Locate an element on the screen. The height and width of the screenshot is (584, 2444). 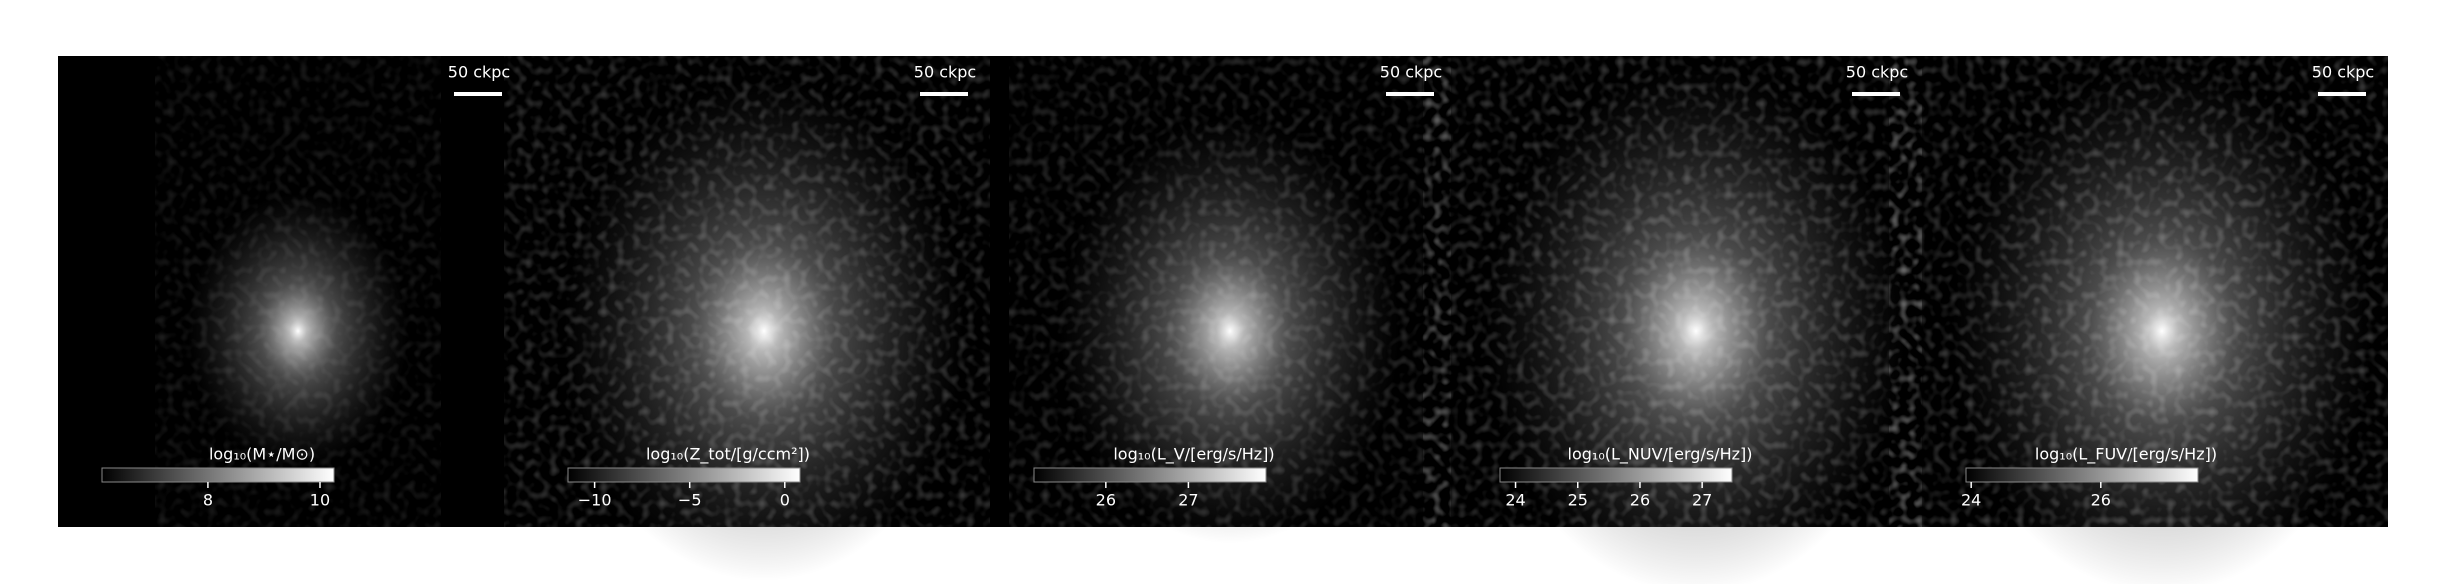
colorbar-label: log₁₀(L_V/[erg/s/Hz]) is located at coordinates (1193, 455).